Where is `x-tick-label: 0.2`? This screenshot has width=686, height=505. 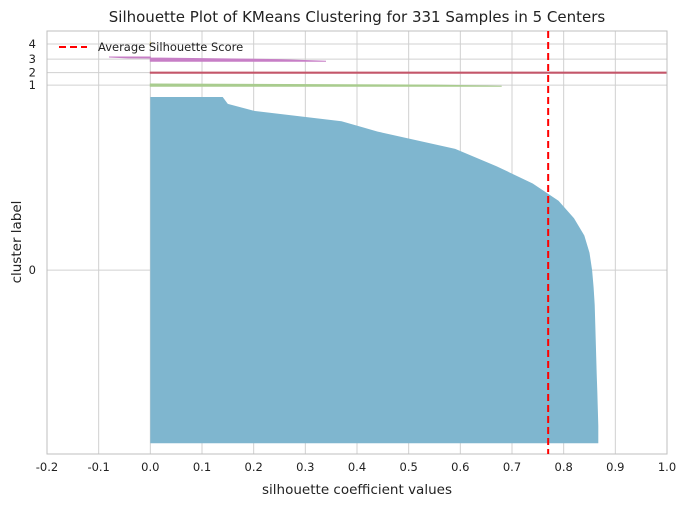 x-tick-label: 0.2 is located at coordinates (254, 467).